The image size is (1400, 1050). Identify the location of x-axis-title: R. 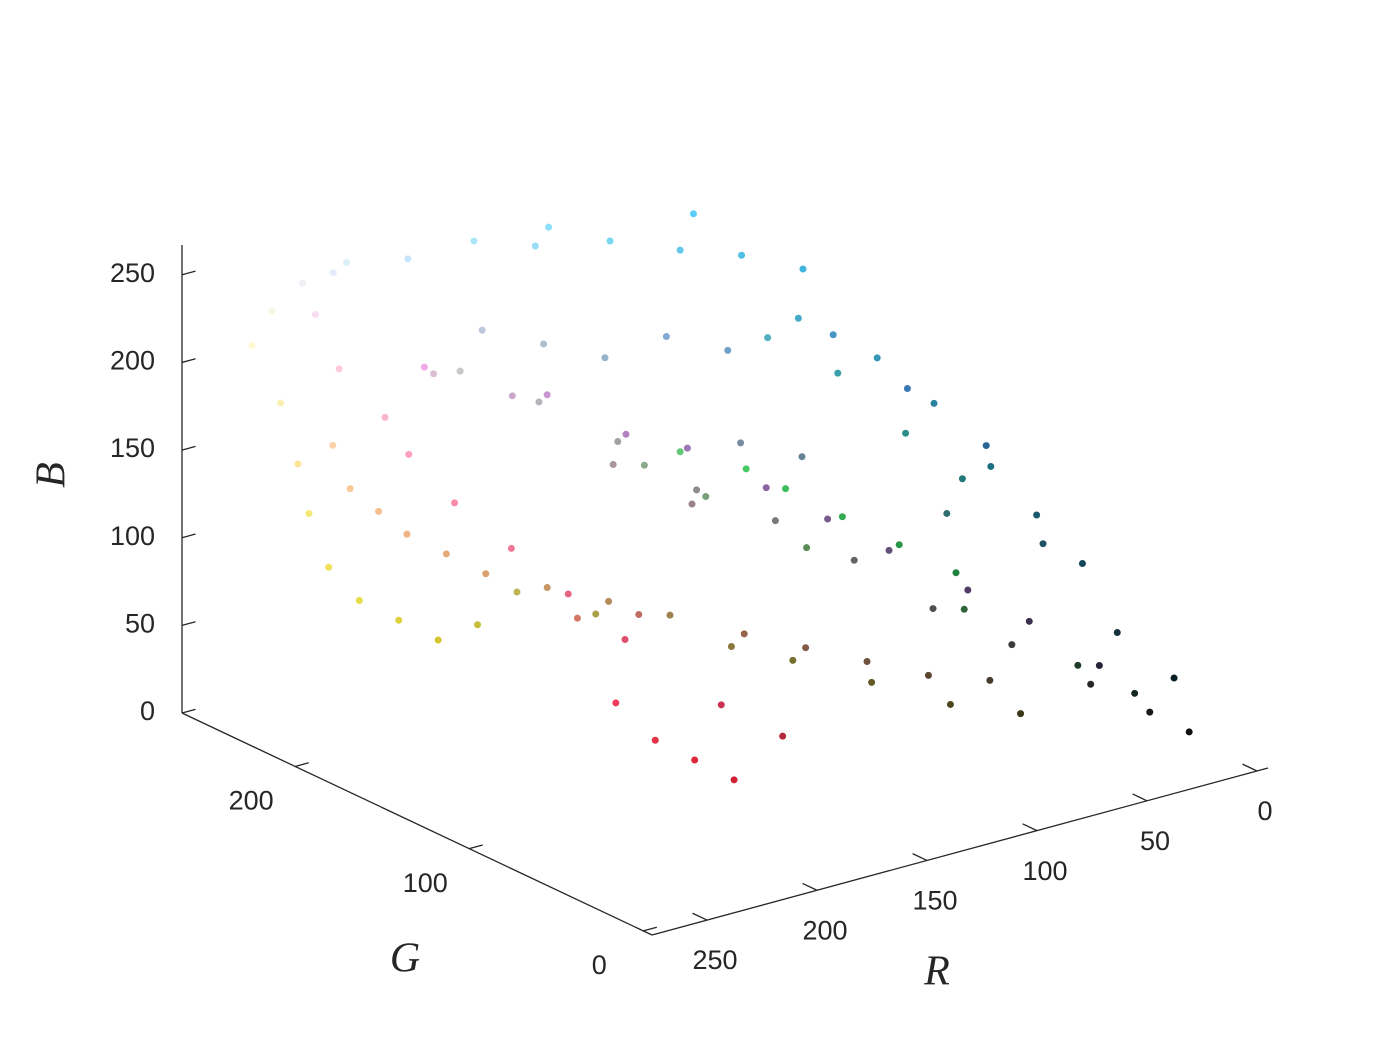
(936, 972).